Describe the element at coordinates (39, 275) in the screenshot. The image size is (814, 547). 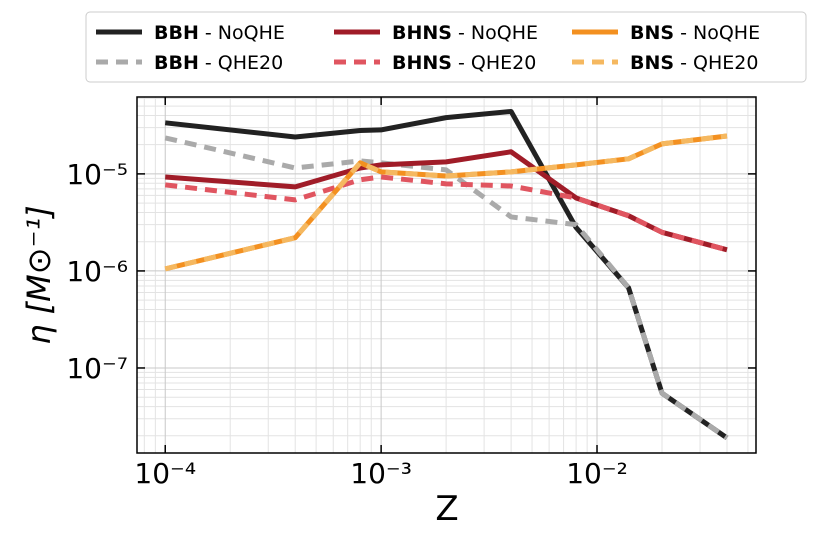
I see `y-axis-label: η [M⊙⁻¹]` at that location.